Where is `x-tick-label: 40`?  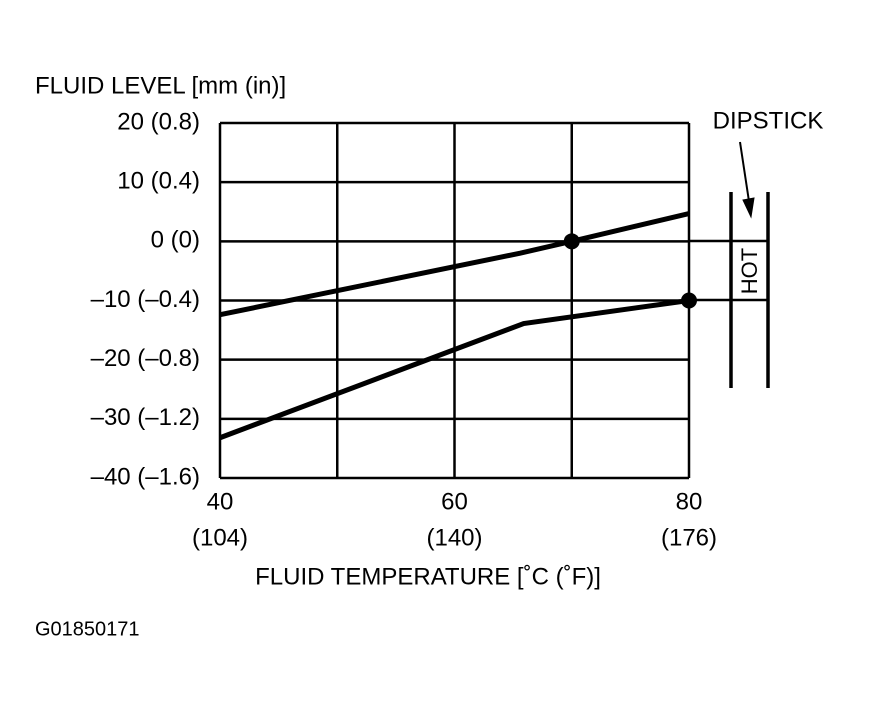 x-tick-label: 40 is located at coordinates (220, 501).